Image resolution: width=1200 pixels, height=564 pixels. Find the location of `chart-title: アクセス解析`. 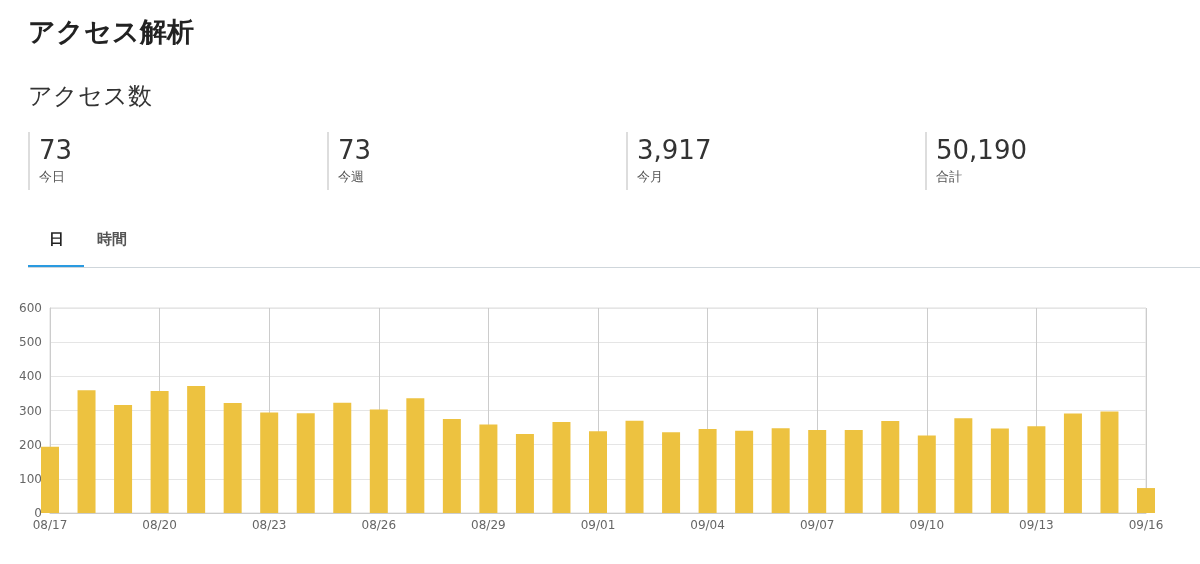

chart-title: アクセス解析 is located at coordinates (111, 32).